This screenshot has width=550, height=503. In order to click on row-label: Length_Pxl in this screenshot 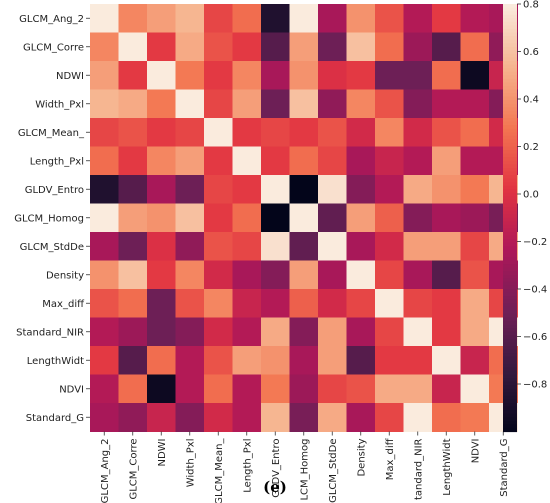, I will do `click(57, 161)`.